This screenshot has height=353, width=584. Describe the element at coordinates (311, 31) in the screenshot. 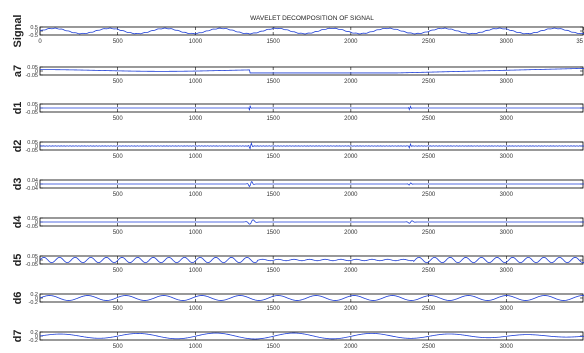

I see `series-line-signal` at that location.